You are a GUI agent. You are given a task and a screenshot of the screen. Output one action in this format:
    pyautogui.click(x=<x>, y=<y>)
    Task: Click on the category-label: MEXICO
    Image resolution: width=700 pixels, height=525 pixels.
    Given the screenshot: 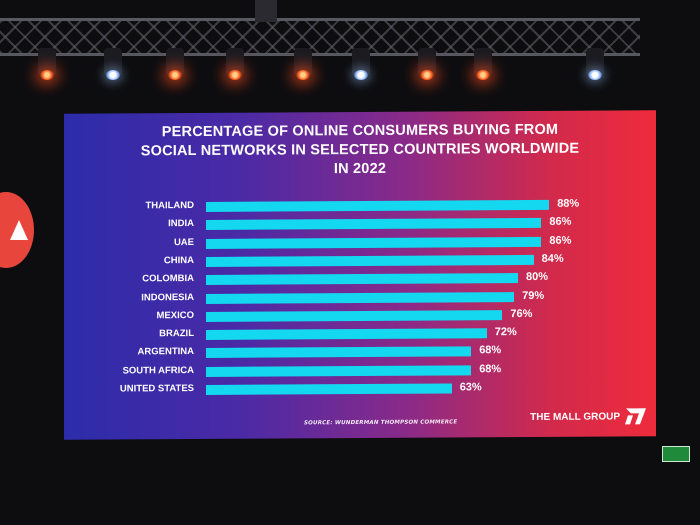 What is the action you would take?
    pyautogui.click(x=175, y=315)
    